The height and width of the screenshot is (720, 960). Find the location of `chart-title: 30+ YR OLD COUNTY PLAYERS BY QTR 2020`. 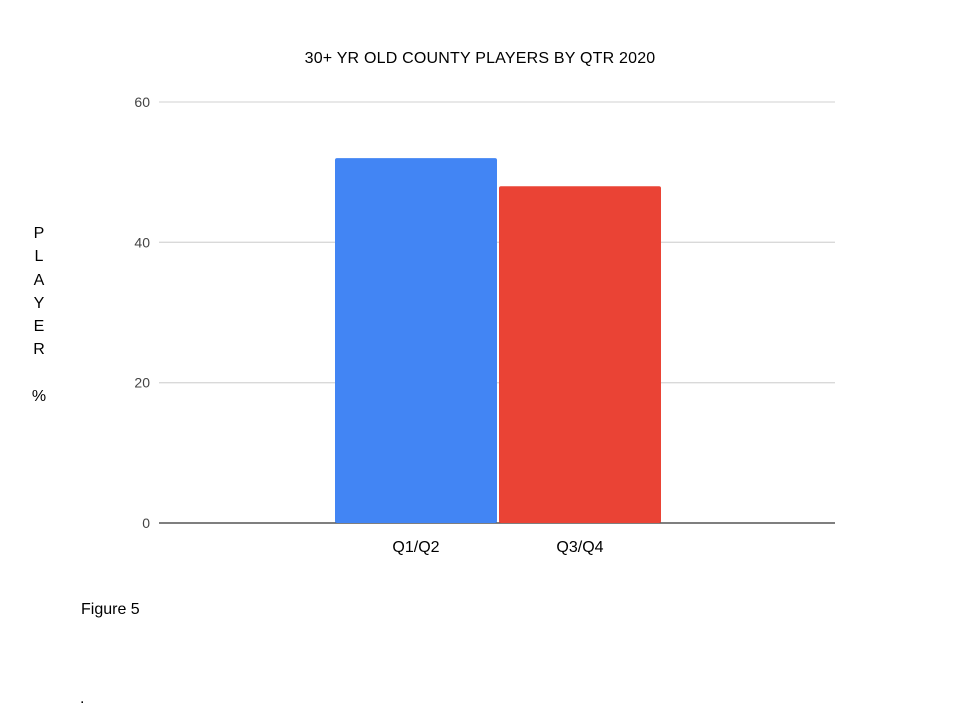

chart-title: 30+ YR OLD COUNTY PLAYERS BY QTR 2020 is located at coordinates (480, 58).